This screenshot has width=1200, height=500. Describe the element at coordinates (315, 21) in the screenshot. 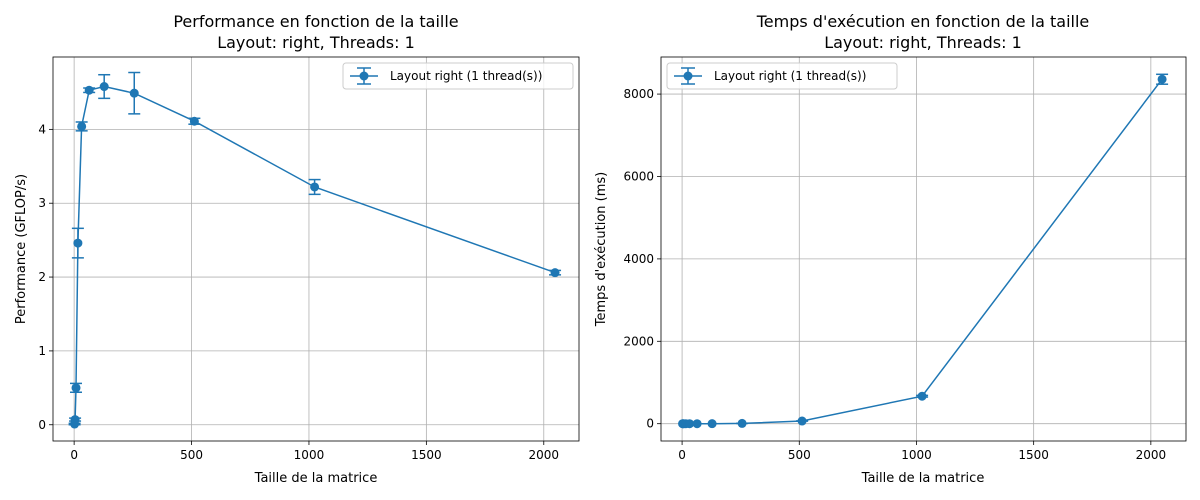

I see `chart-title: Performance en fonction de la taille` at that location.